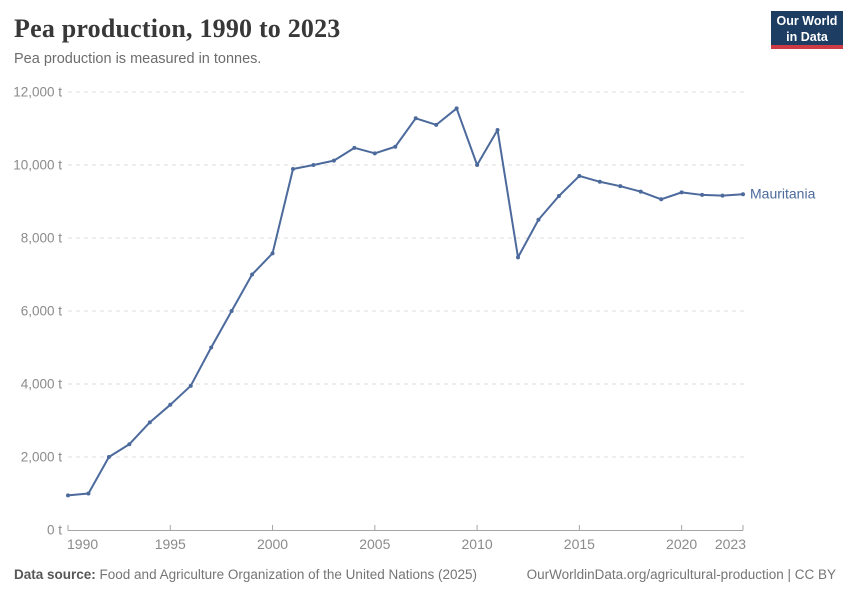  I want to click on x-tick-label: 2020, so click(681, 544).